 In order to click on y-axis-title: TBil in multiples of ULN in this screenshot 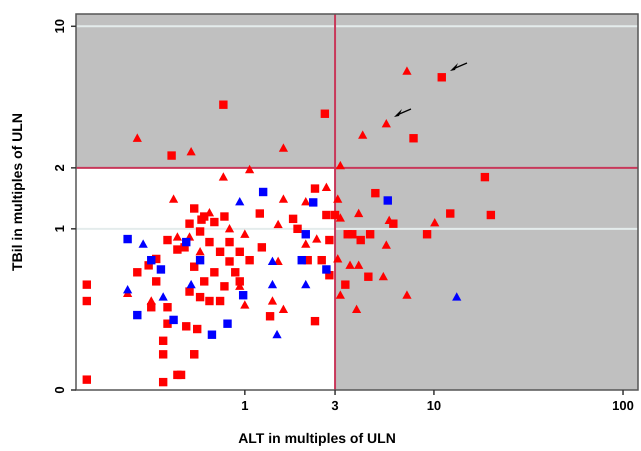, I will do `click(17, 192)`.